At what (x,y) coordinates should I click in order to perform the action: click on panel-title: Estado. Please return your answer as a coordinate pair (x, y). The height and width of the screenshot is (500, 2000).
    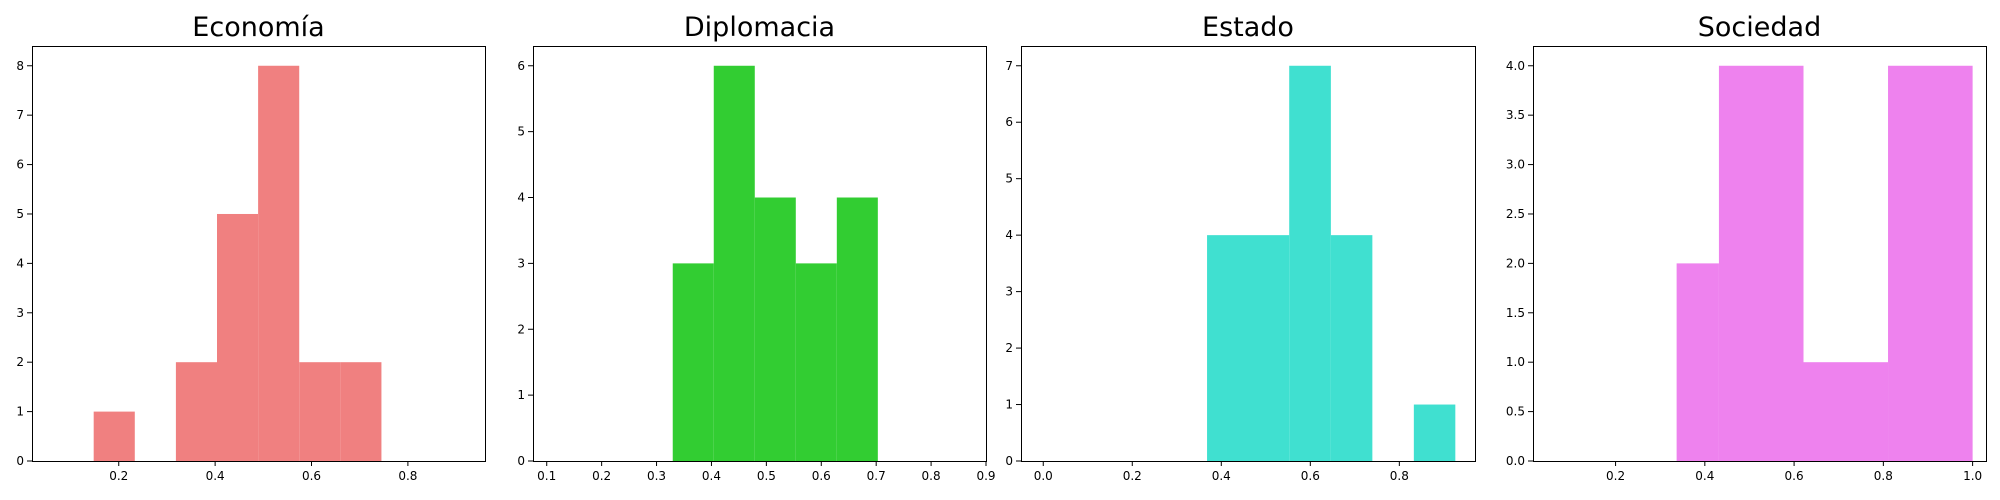
    Looking at the image, I should click on (1248, 27).